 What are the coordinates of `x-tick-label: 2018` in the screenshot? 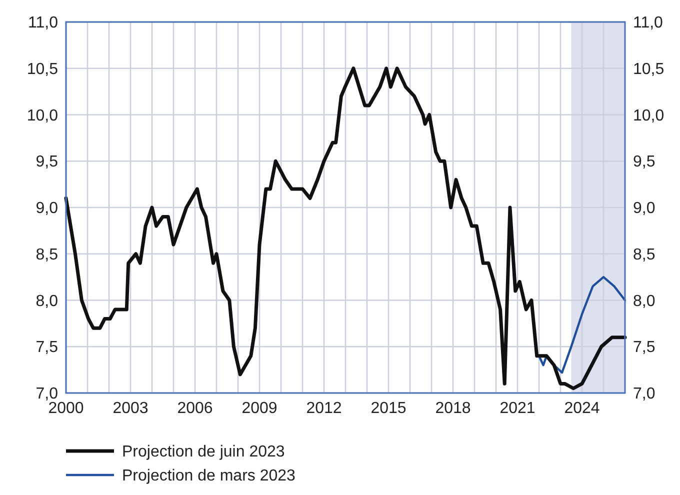 It's located at (453, 408).